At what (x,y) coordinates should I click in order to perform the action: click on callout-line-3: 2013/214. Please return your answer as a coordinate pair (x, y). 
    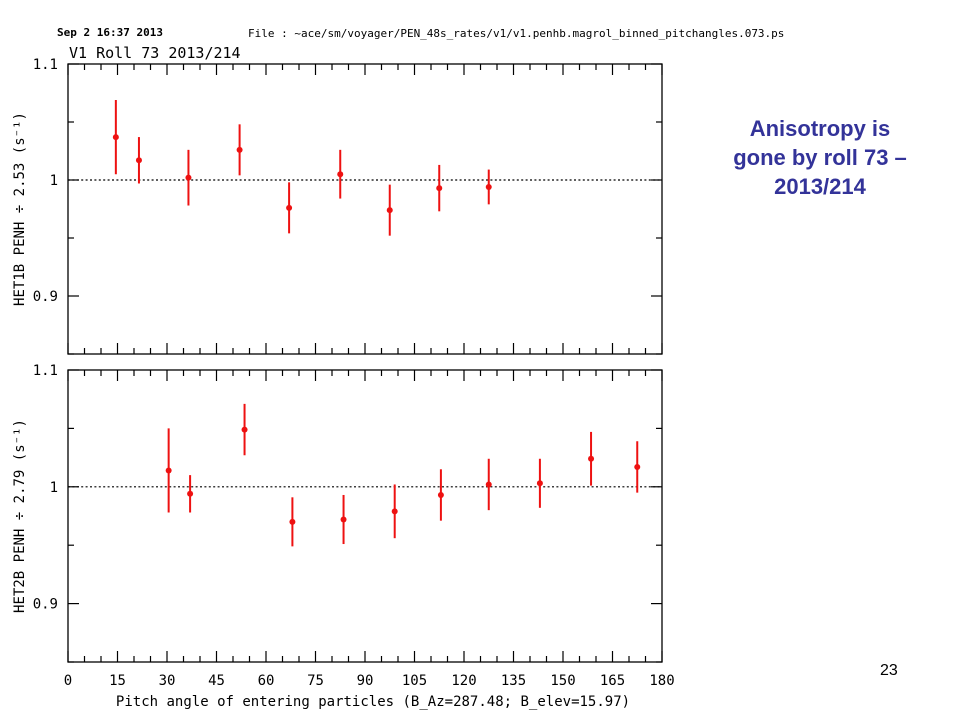
    Looking at the image, I should click on (820, 186).